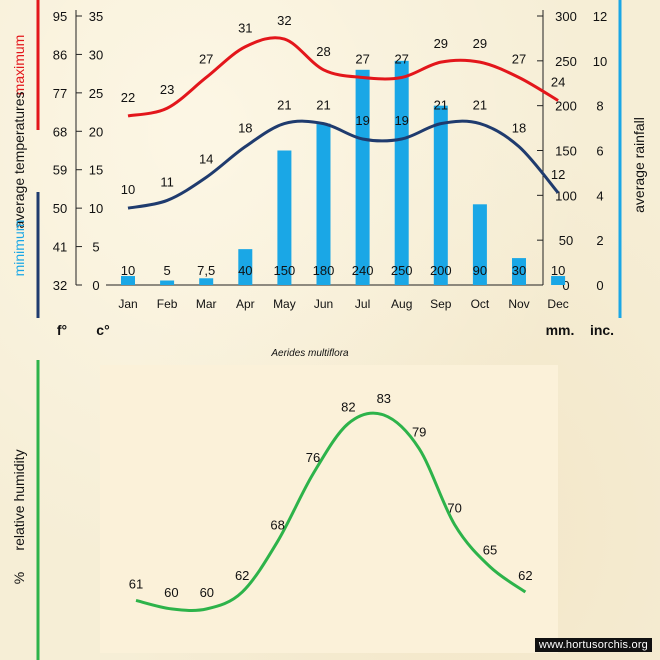 This screenshot has width=660, height=660. I want to click on max-data-label: 32, so click(284, 20).